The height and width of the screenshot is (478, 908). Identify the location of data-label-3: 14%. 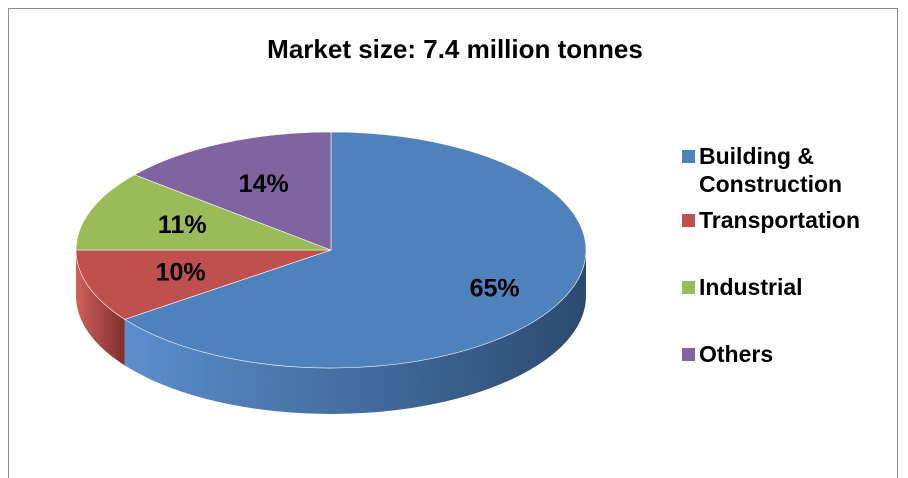
(264, 184).